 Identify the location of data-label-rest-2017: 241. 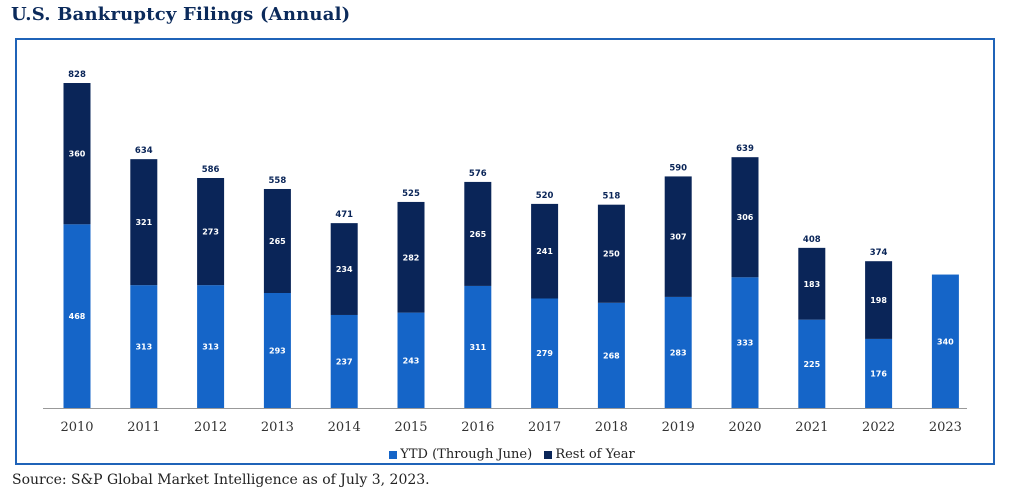
(544, 251).